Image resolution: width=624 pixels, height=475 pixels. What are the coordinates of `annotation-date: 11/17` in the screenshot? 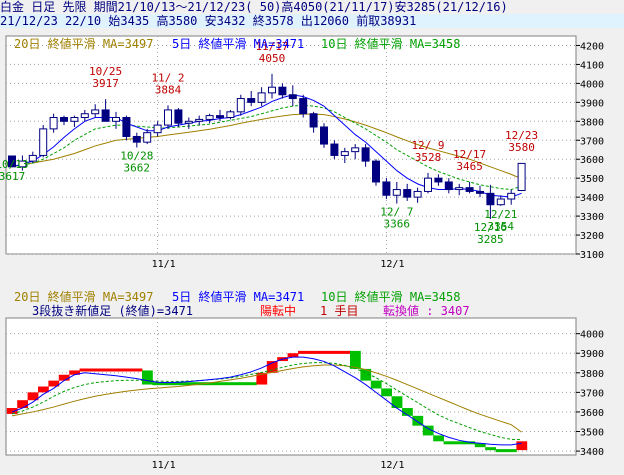 It's located at (271, 46).